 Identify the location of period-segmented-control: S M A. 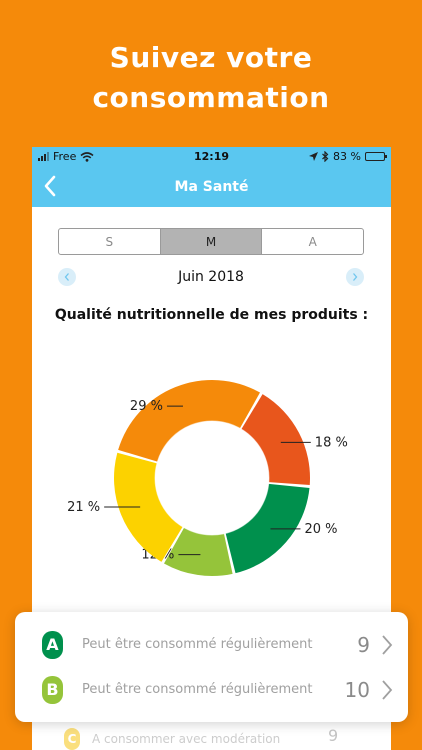
(211, 241).